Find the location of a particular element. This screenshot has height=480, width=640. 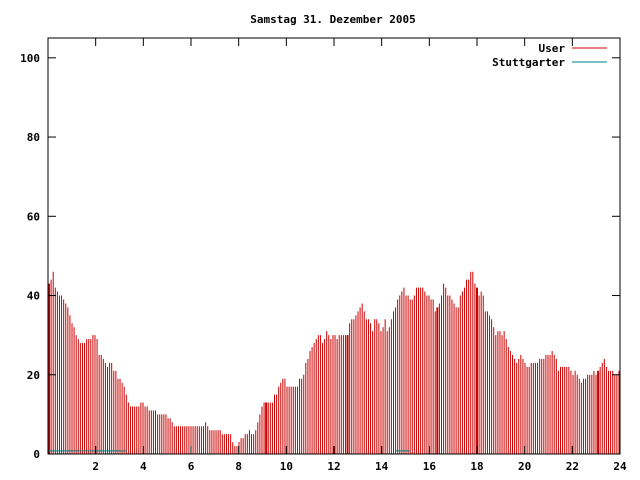

y-tick-label: 100 is located at coordinates (30, 58).